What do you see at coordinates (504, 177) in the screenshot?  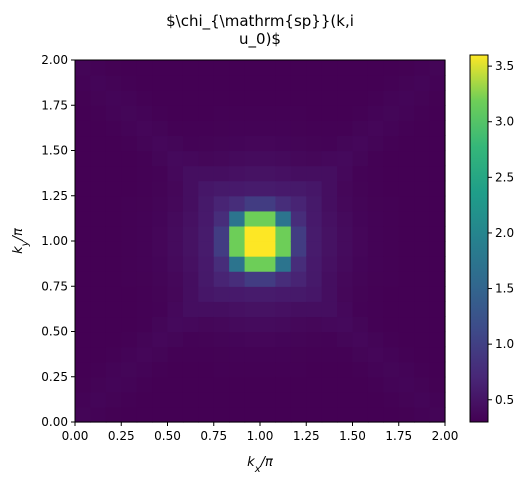 I see `colorbar-tick-label: 2.5` at bounding box center [504, 177].